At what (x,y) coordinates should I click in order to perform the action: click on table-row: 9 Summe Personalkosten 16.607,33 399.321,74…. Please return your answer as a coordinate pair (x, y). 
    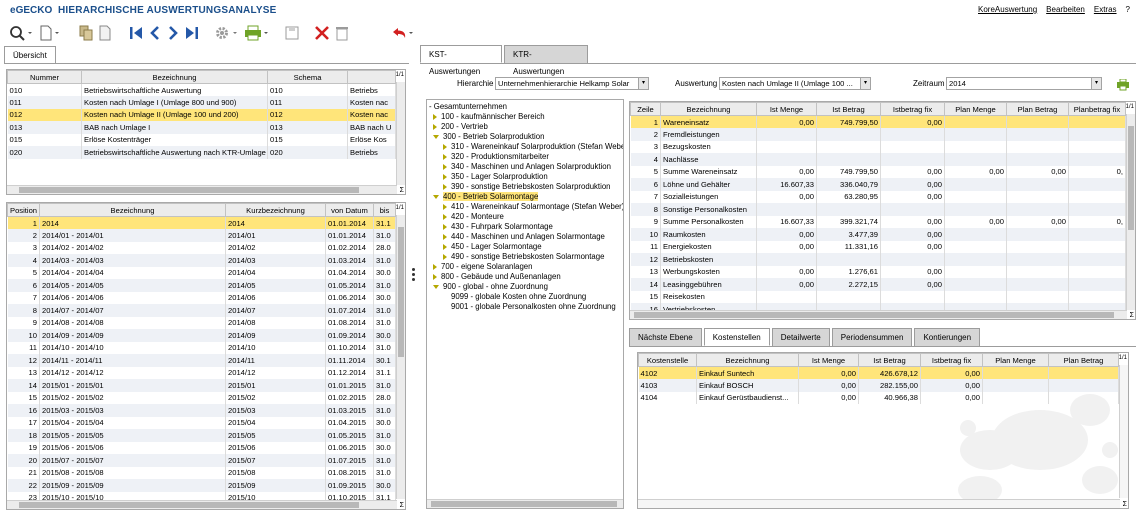
    Looking at the image, I should click on (878, 221).